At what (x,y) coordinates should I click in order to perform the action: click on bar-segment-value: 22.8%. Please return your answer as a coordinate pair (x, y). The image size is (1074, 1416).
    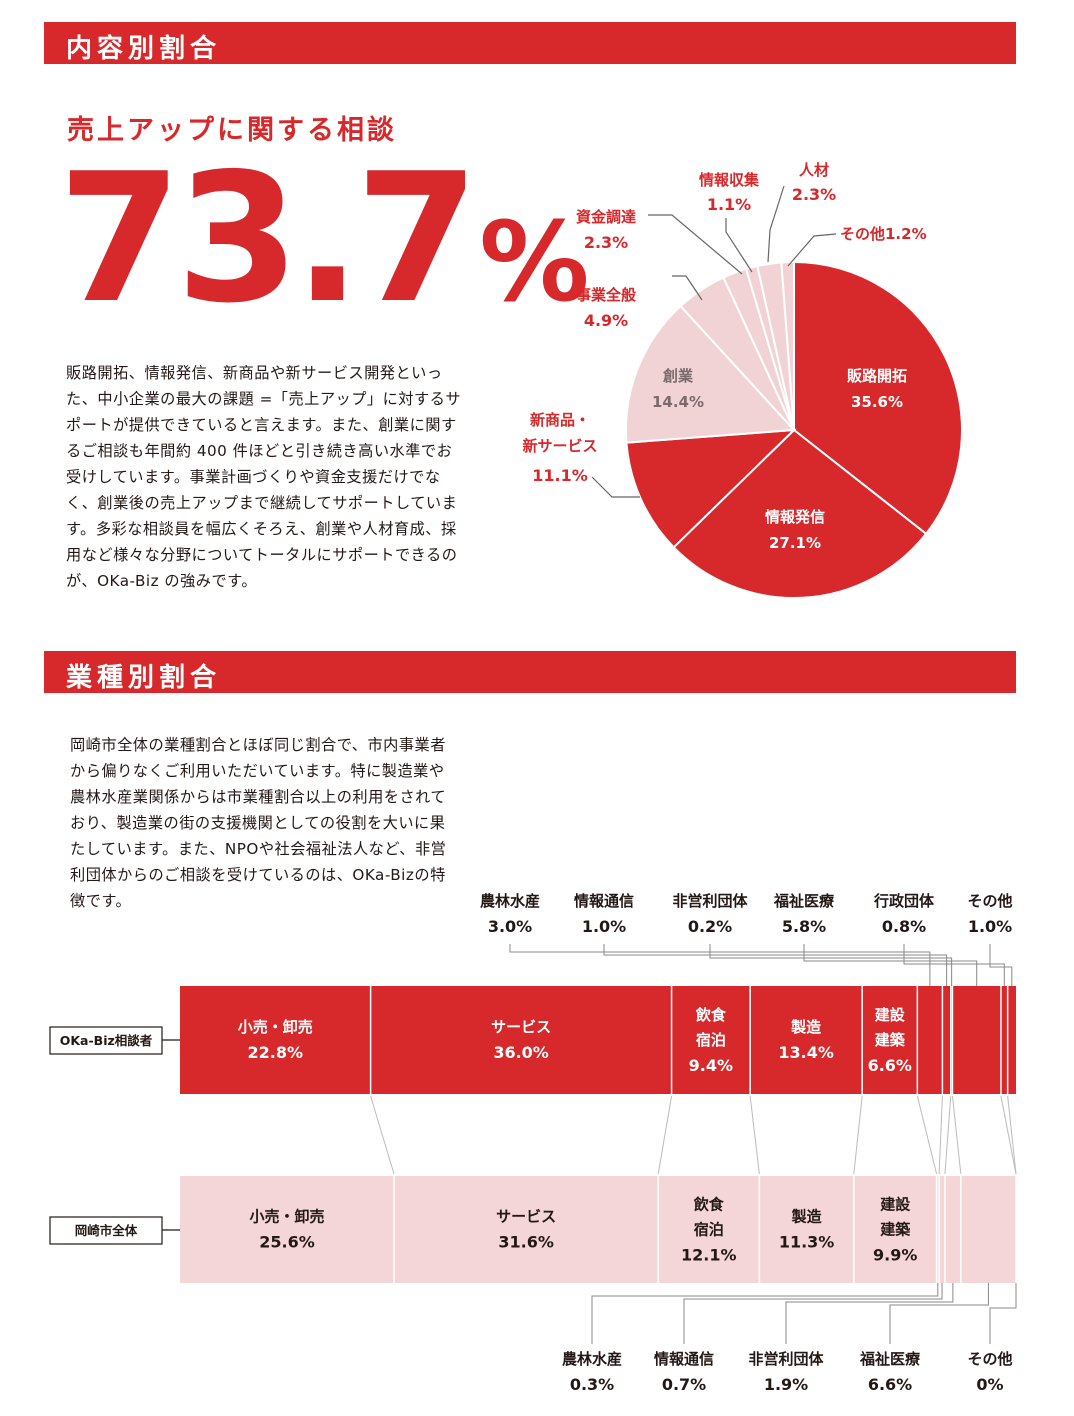
    Looking at the image, I should click on (276, 1052).